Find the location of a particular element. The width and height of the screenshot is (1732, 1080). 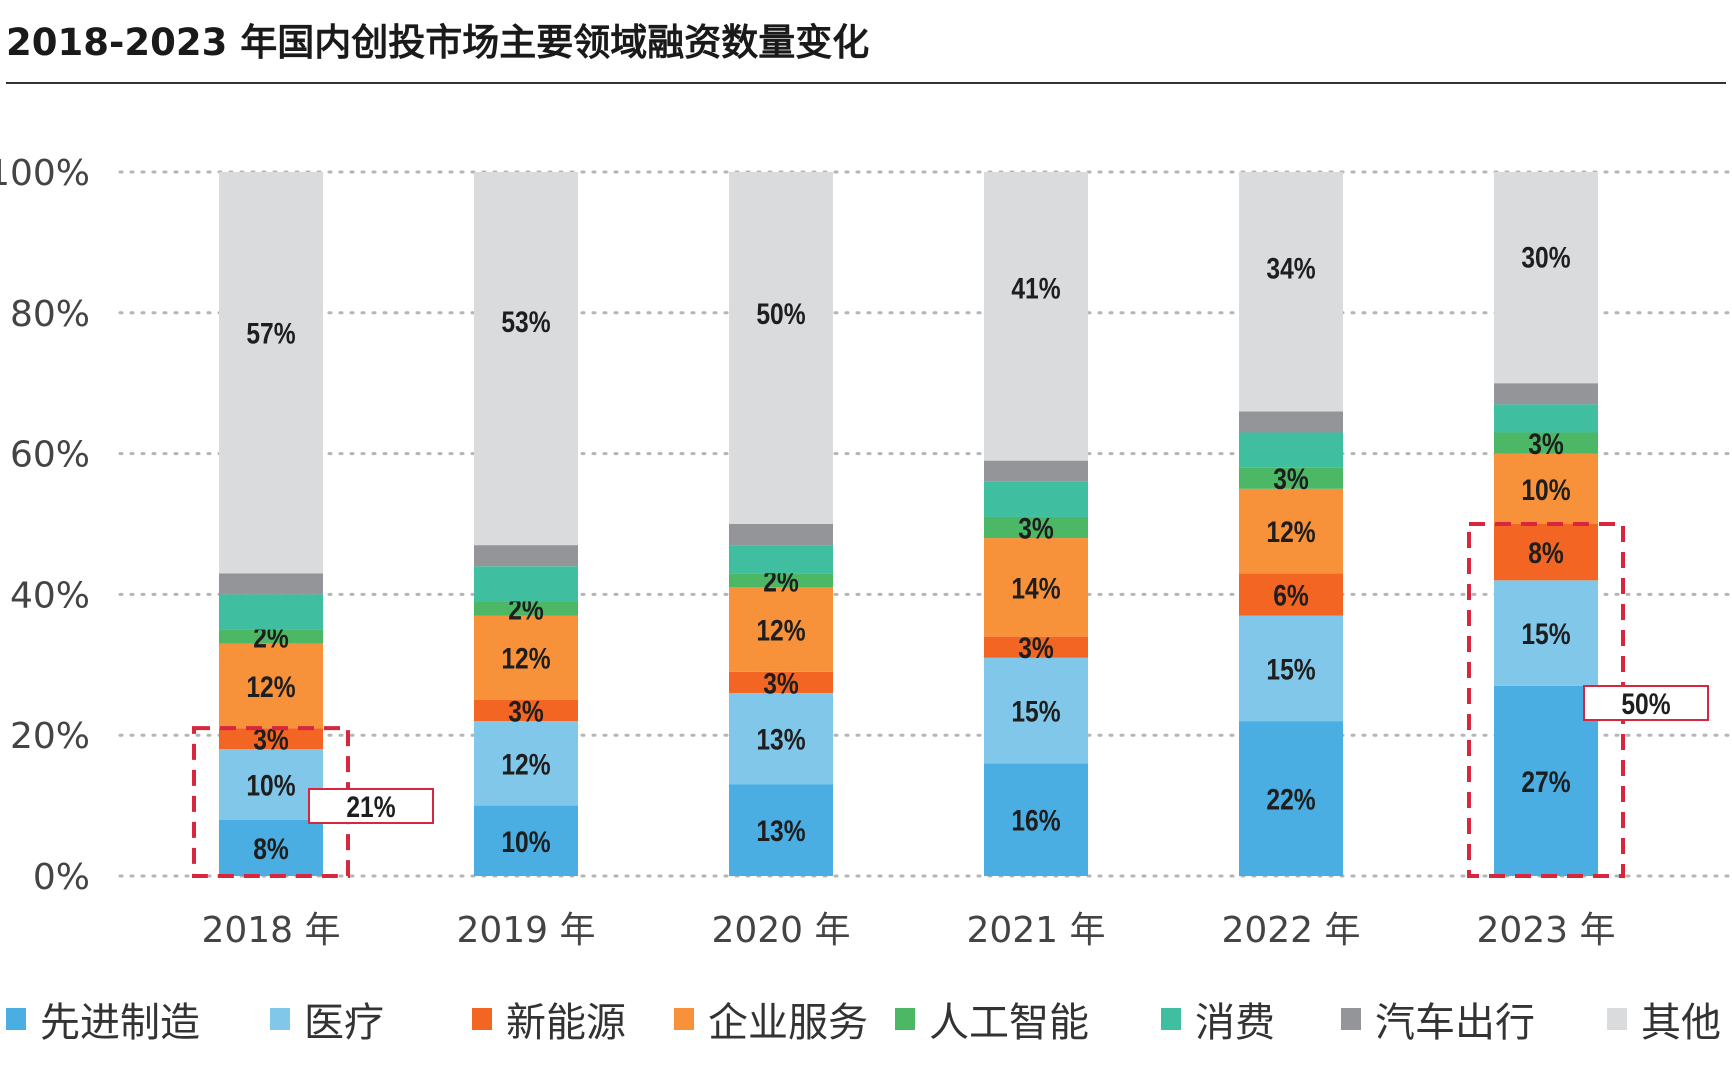

x-tick-label: 2018 年 is located at coordinates (270, 930).